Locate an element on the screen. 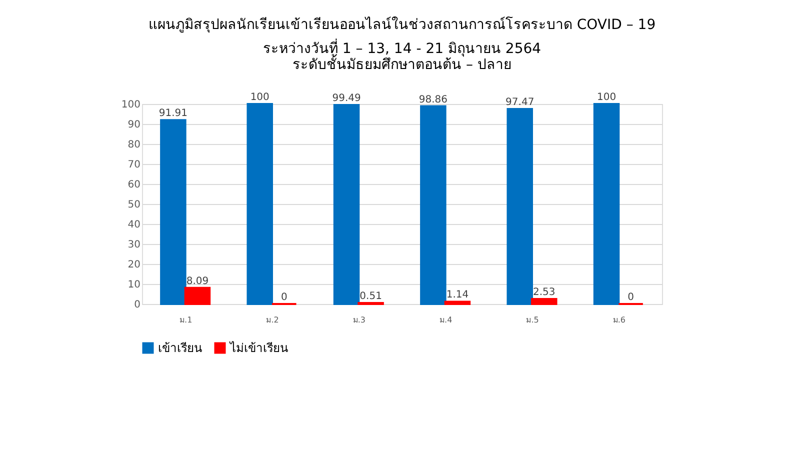  legend-label: ไม่เข้าเรียน is located at coordinates (258, 348).